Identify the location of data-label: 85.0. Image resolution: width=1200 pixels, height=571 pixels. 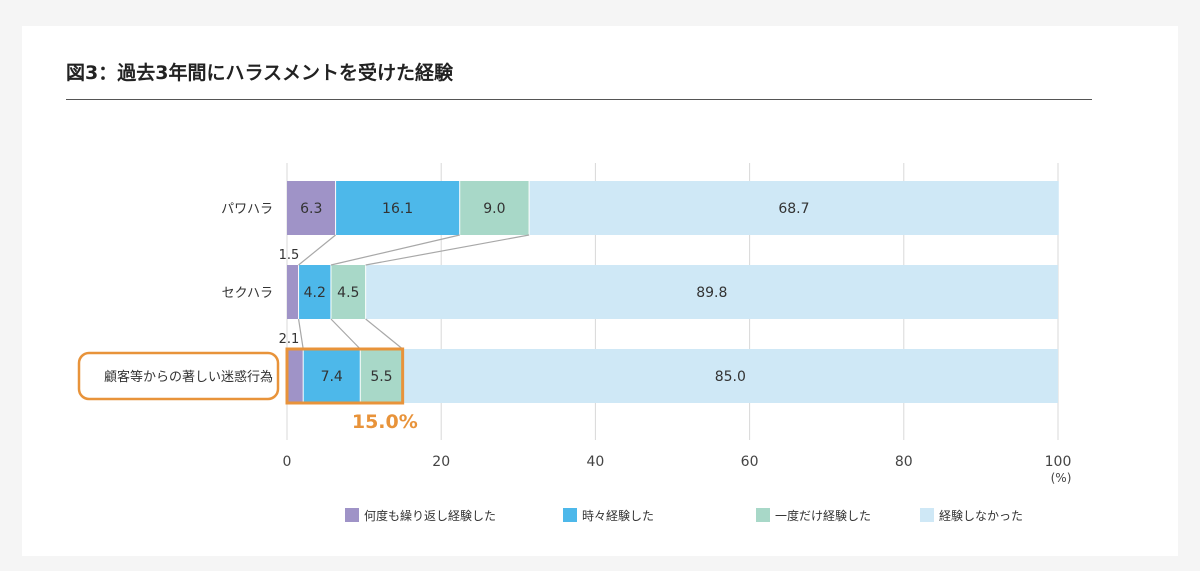
(730, 377).